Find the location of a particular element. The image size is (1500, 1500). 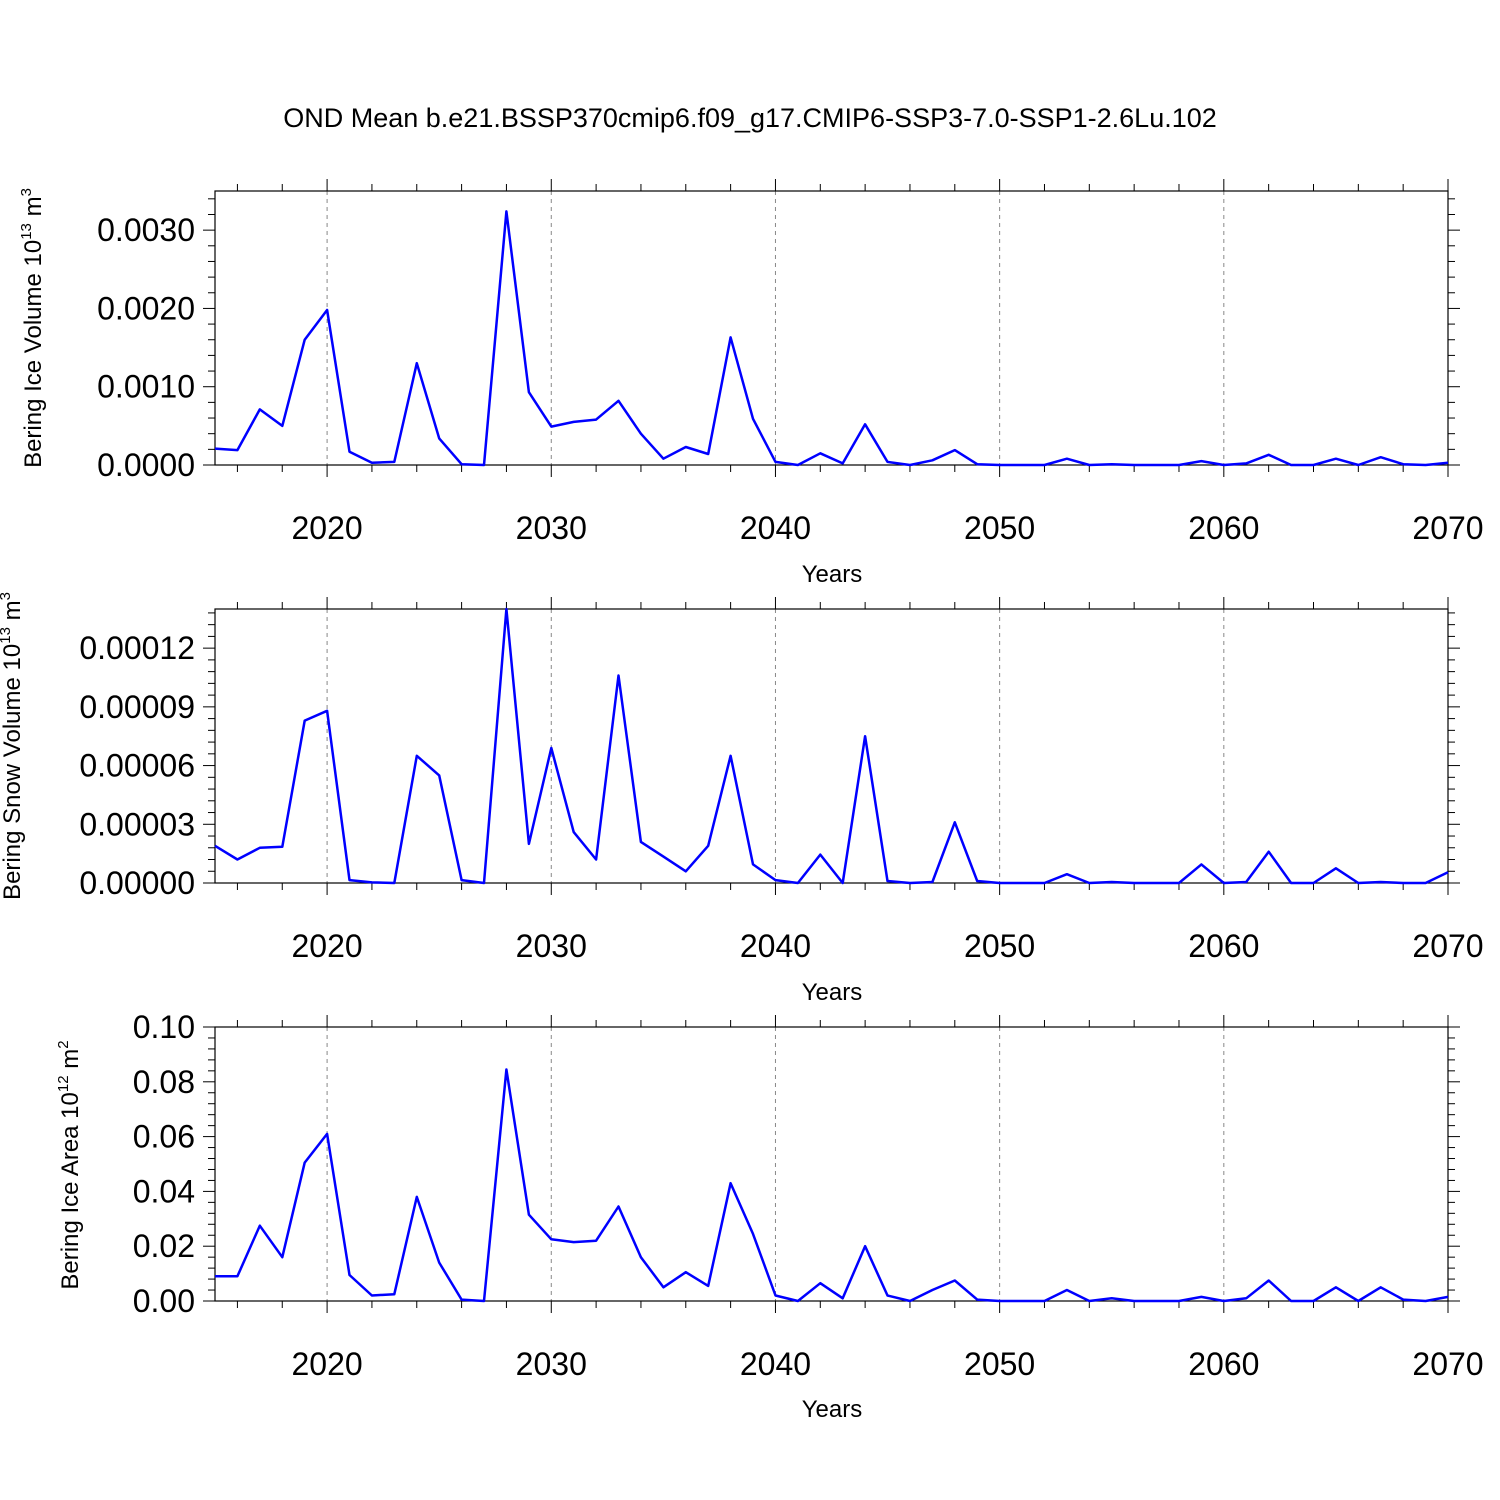

y-tick-label: 0.00003 is located at coordinates (137, 824).